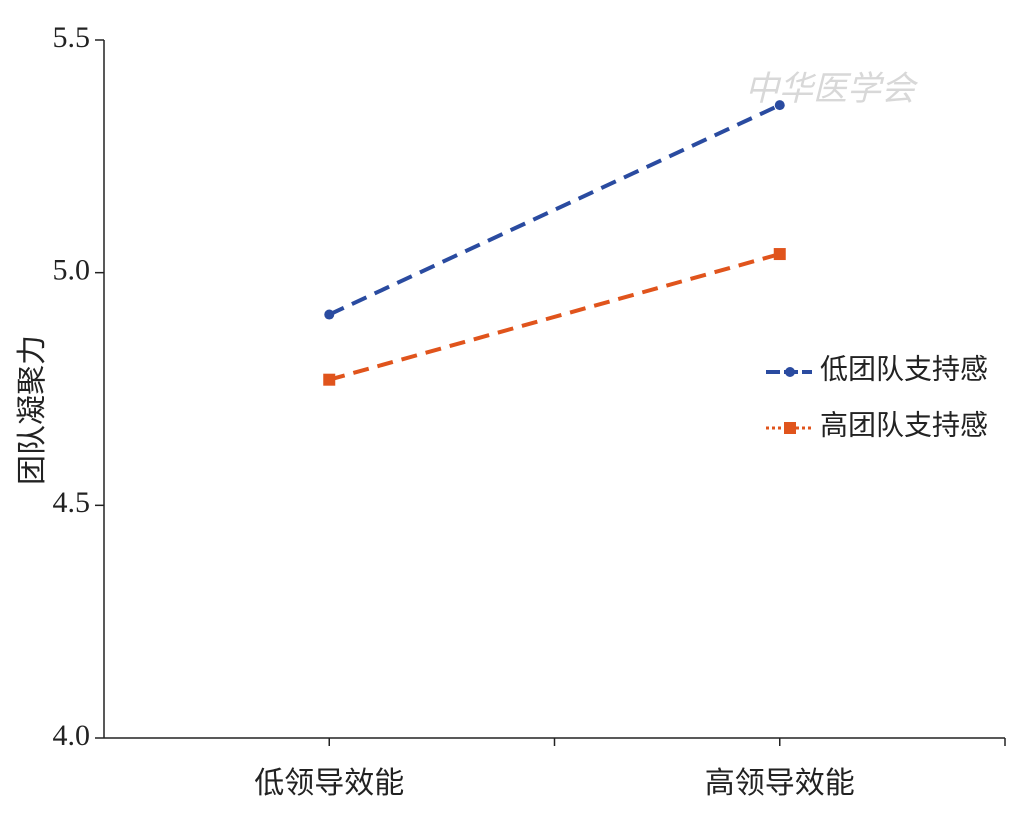 Image resolution: width=1029 pixels, height=818 pixels. What do you see at coordinates (832, 89) in the screenshot?
I see `watermark: 中华医学会` at bounding box center [832, 89].